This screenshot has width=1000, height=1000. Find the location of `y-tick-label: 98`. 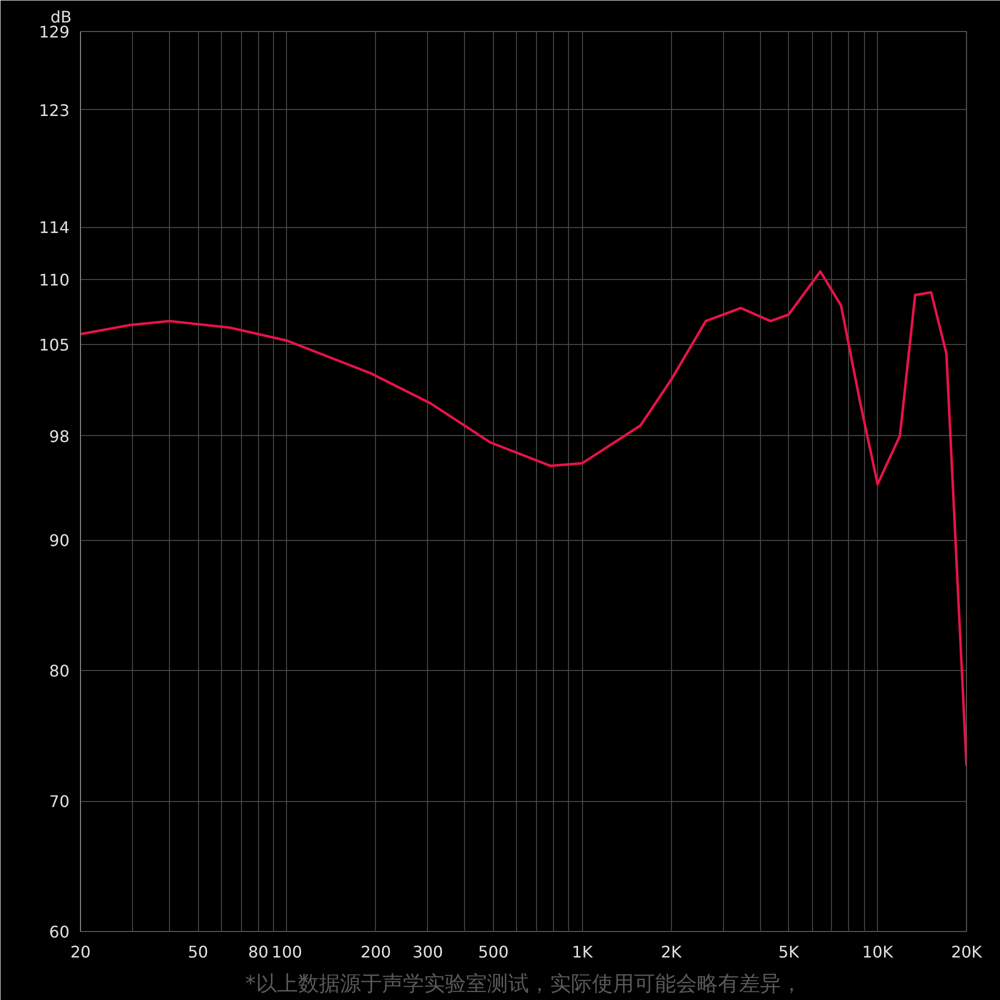

y-tick-label: 98 is located at coordinates (59, 436).